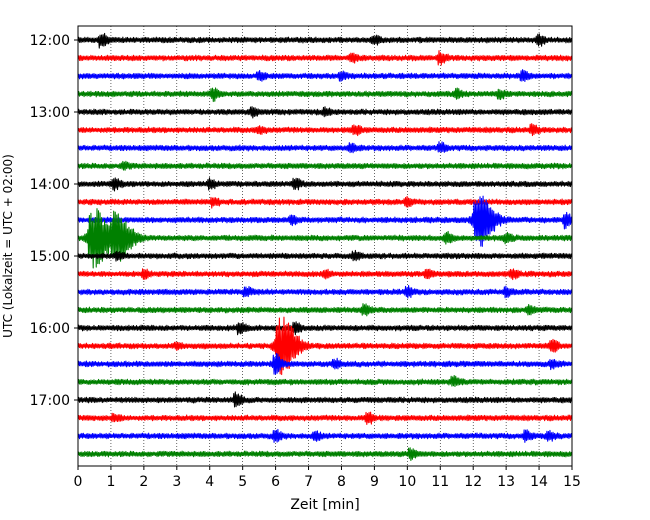 The image size is (650, 520). I want to click on x-tick-label: 0, so click(78, 482).